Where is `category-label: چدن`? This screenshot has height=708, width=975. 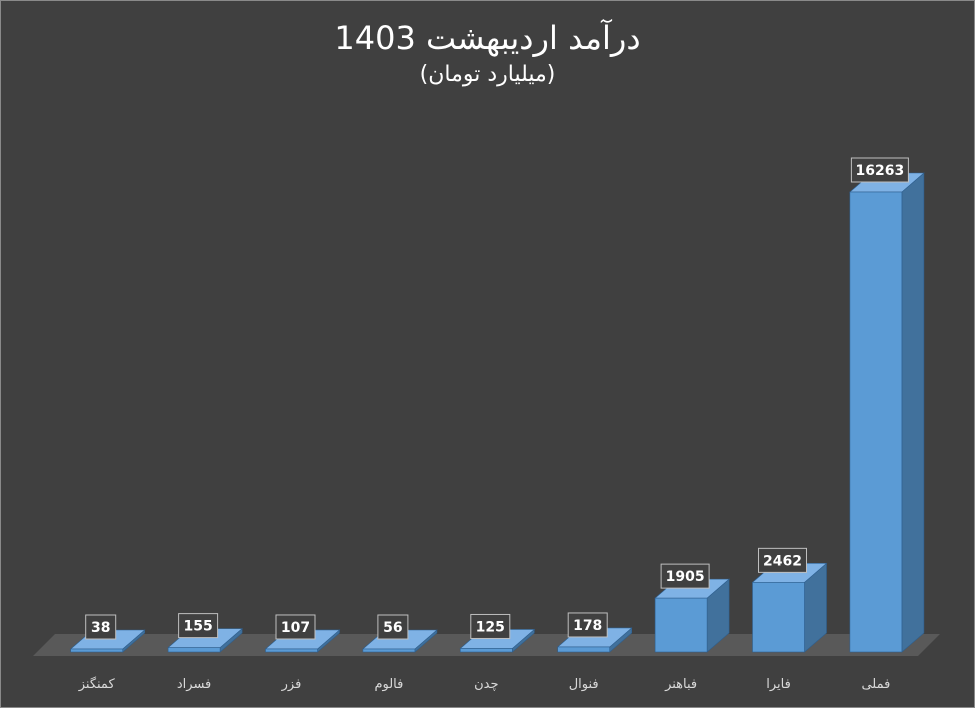
category-label: چدن is located at coordinates (486, 684).